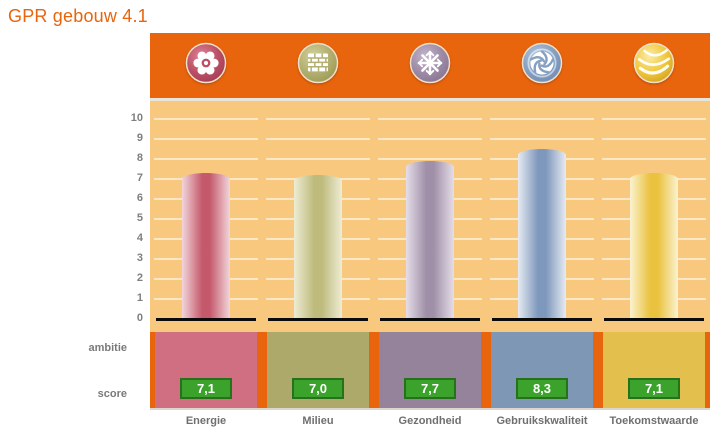  What do you see at coordinates (542, 388) in the screenshot?
I see `score-badge-gebruikskwaliteit: 8,3` at bounding box center [542, 388].